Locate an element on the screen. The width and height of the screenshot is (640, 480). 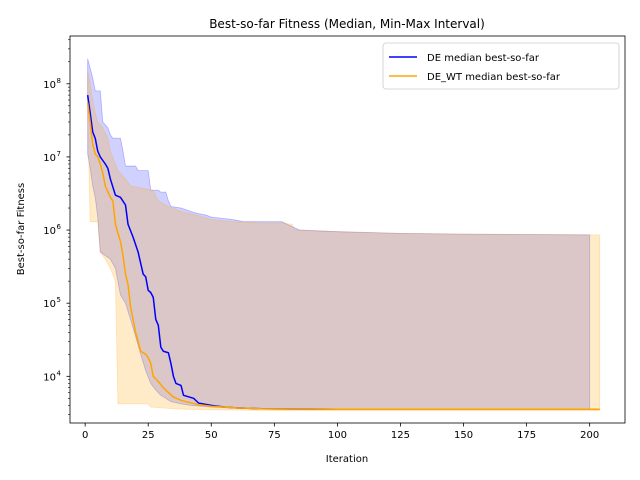
x-tick-label: 75 is located at coordinates (274, 435).